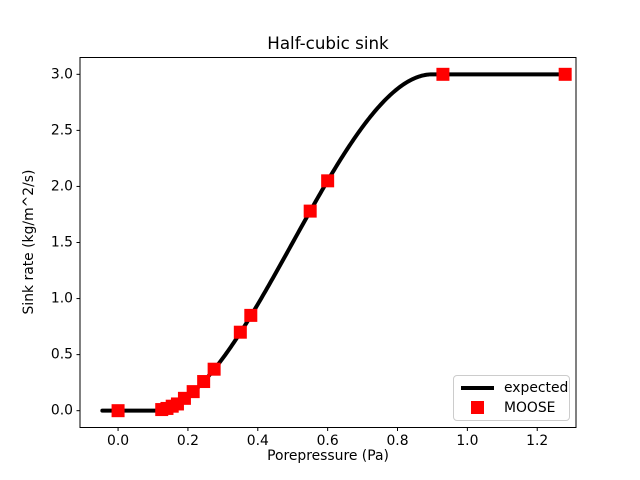  Describe the element at coordinates (62, 243) in the screenshot. I see `y-tick-label: 1.5` at that location.